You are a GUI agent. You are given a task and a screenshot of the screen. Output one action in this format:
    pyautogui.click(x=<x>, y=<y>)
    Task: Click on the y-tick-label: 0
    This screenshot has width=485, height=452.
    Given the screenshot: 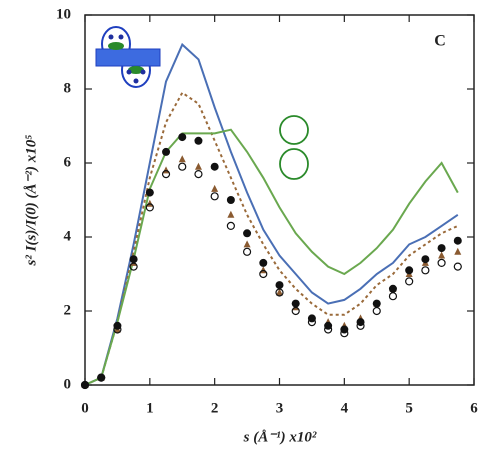 What is the action you would take?
    pyautogui.click(x=68, y=384)
    